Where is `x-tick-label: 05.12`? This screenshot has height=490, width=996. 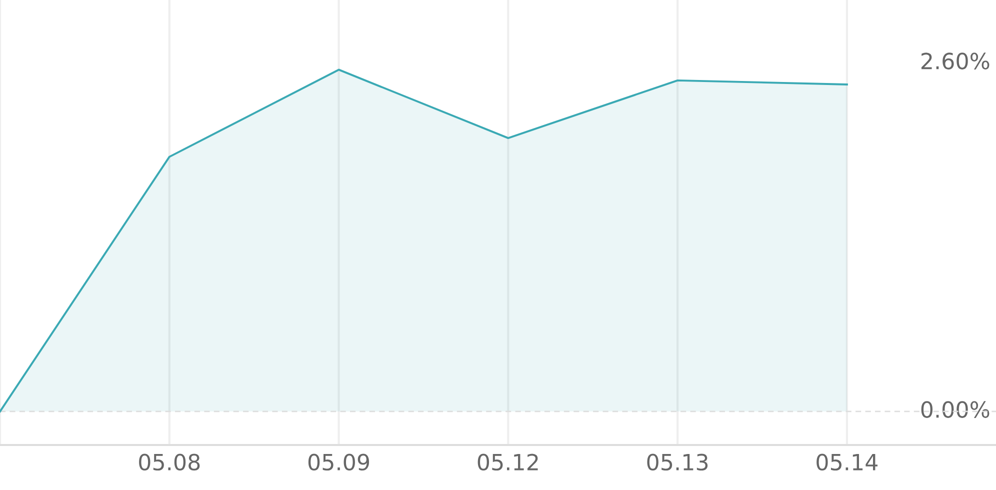 x-tick-label: 05.12 is located at coordinates (508, 462).